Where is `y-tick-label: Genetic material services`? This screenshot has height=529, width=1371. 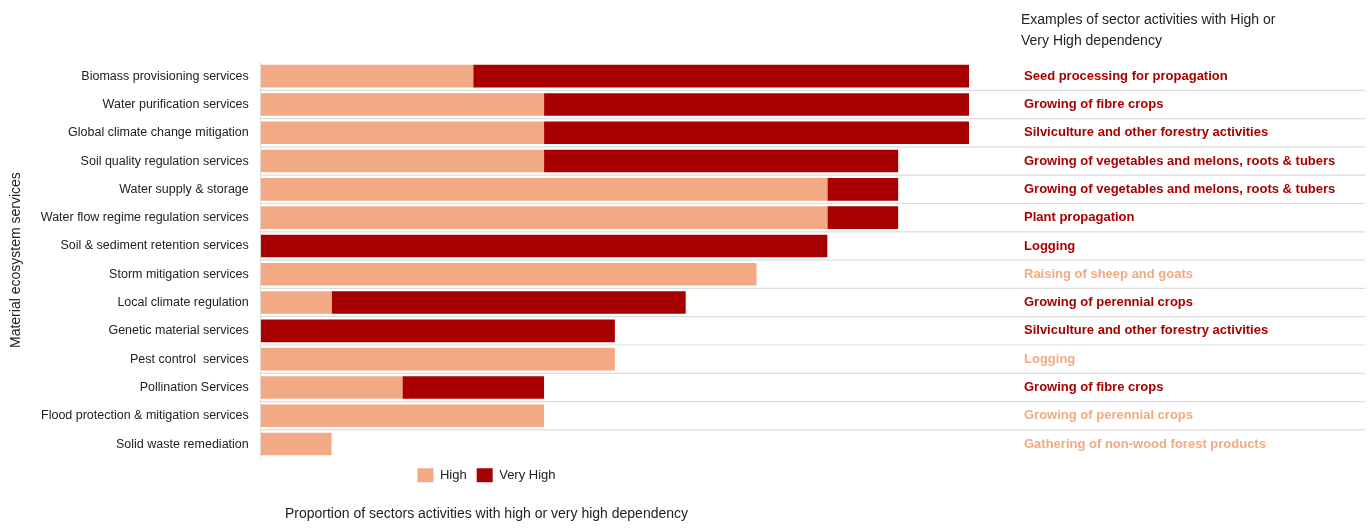 y-tick-label: Genetic material services is located at coordinates (178, 330).